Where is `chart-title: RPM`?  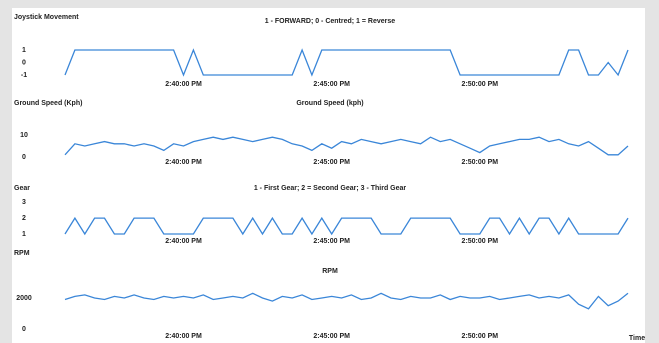 chart-title: RPM is located at coordinates (330, 271).